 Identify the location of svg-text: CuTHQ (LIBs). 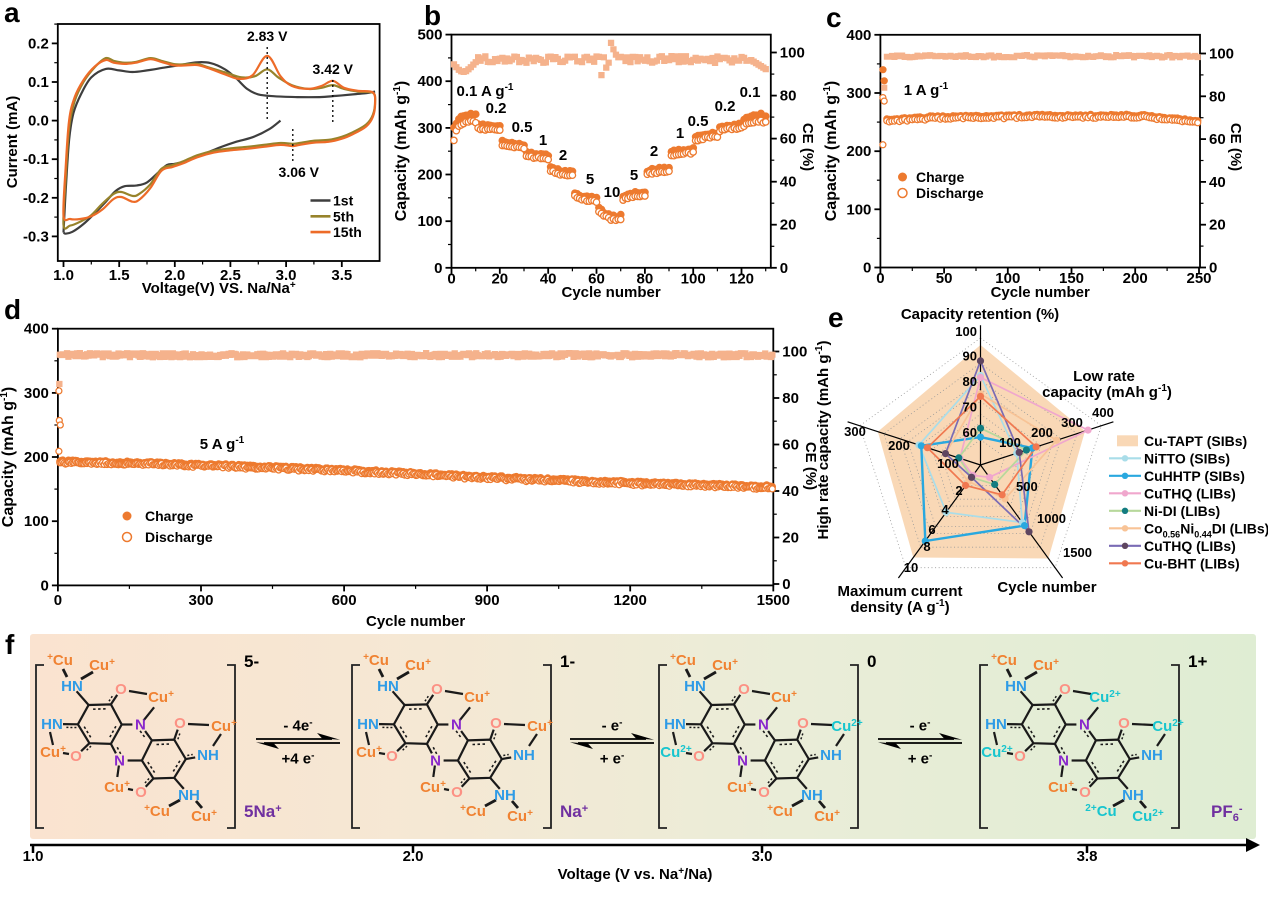
(1190, 493).